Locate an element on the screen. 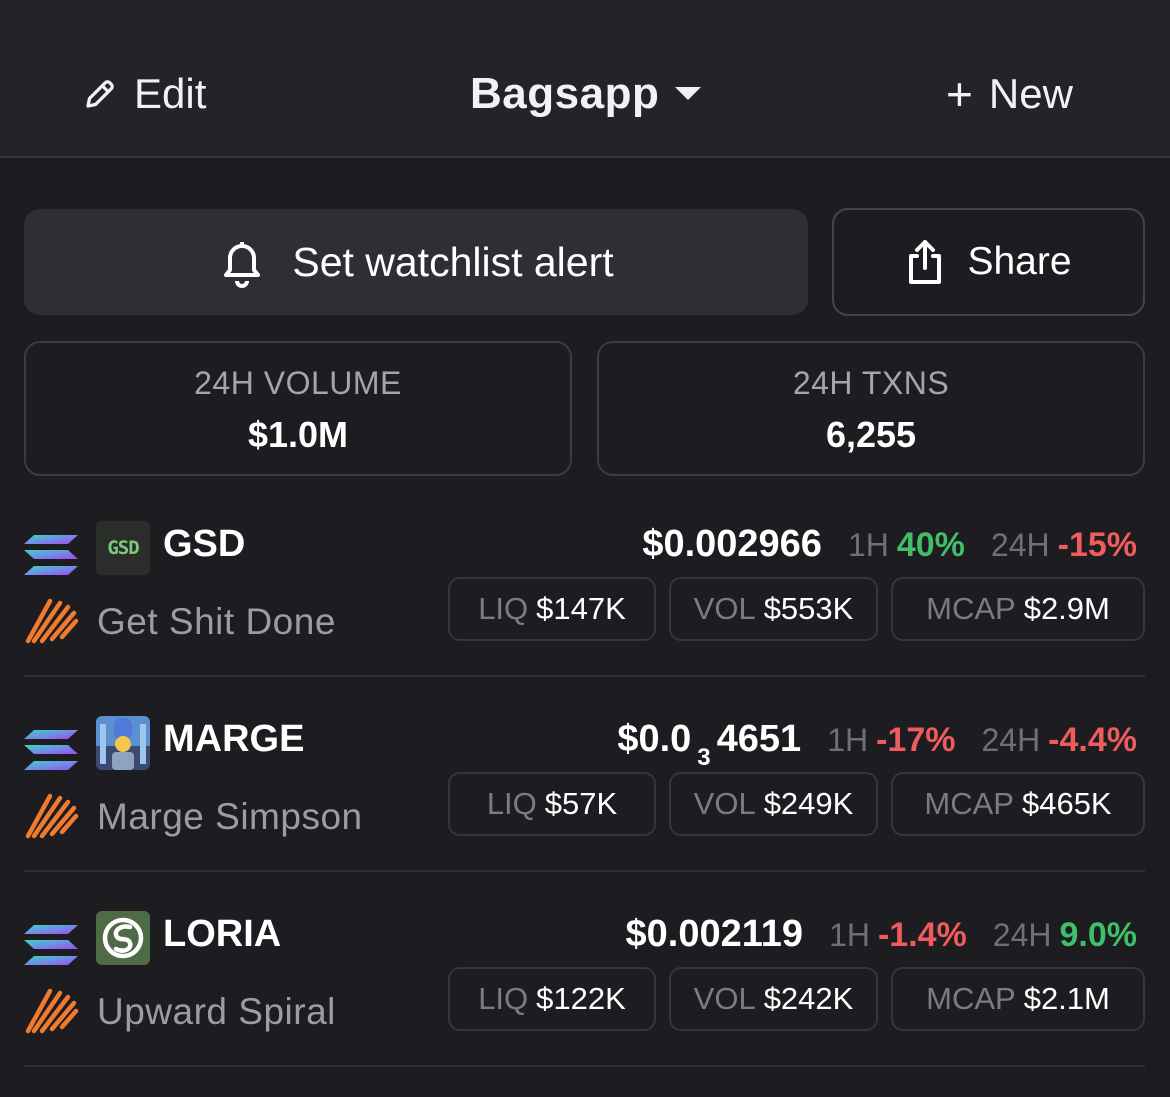 Image resolution: width=1170 pixels, height=1097 pixels. volume-pill: VOL $553K is located at coordinates (773, 609).